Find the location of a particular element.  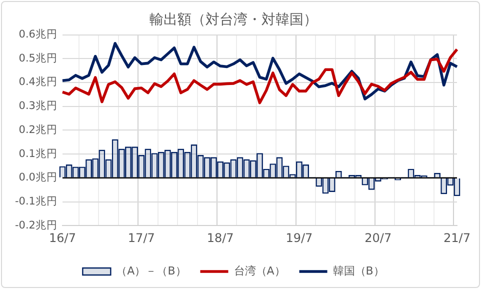

y-tick-label: 0.4兆円 is located at coordinates (38, 81).